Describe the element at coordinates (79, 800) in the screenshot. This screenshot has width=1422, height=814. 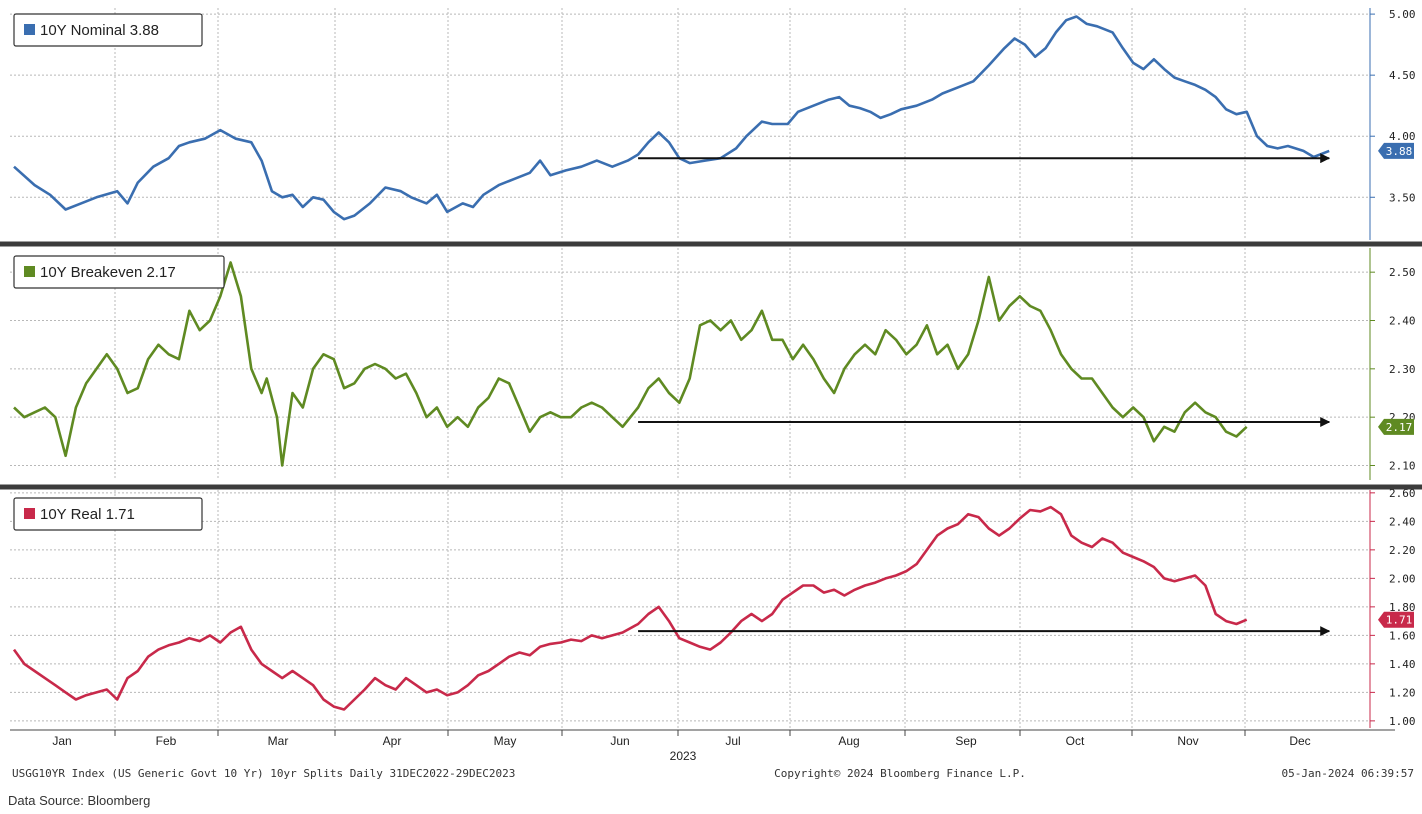
I see `data-source-note: Data Source: Bloomberg` at that location.